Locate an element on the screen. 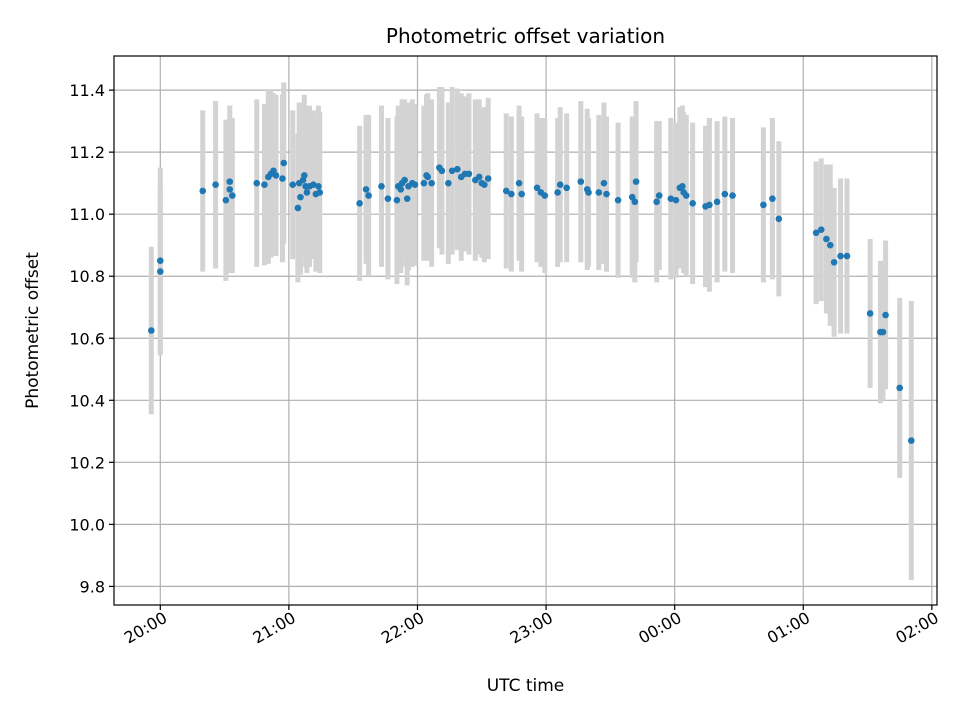 The width and height of the screenshot is (960, 720). y-tick-label: 10.2 is located at coordinates (87, 462).